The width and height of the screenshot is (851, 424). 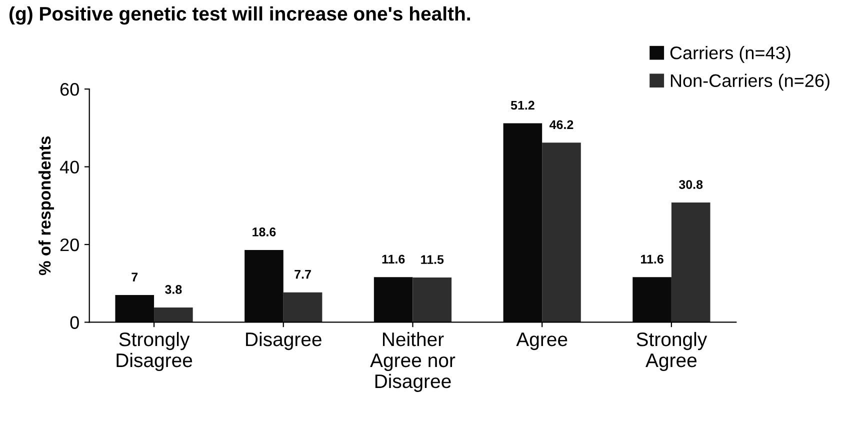 What do you see at coordinates (690, 184) in the screenshot?
I see `data-label: 30.8` at bounding box center [690, 184].